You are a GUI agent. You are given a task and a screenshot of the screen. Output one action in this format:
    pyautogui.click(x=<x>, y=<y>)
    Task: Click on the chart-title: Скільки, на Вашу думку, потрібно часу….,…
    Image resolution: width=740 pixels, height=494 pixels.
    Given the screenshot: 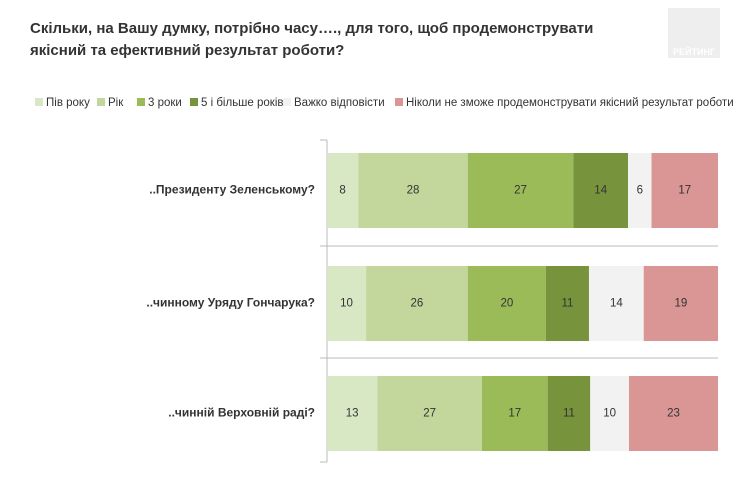 What is the action you would take?
    pyautogui.click(x=312, y=39)
    